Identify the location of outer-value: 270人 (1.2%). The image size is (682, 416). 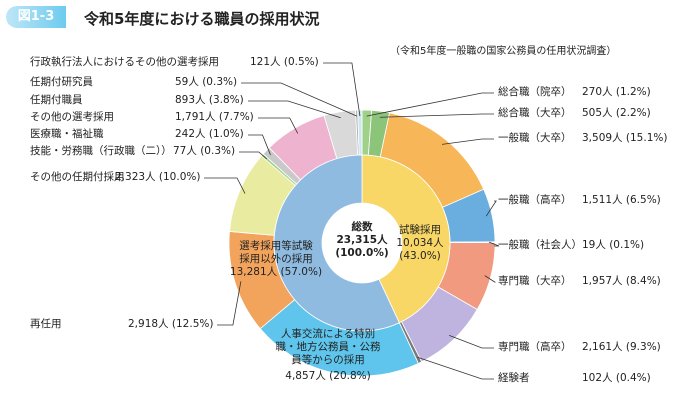
(616, 92).